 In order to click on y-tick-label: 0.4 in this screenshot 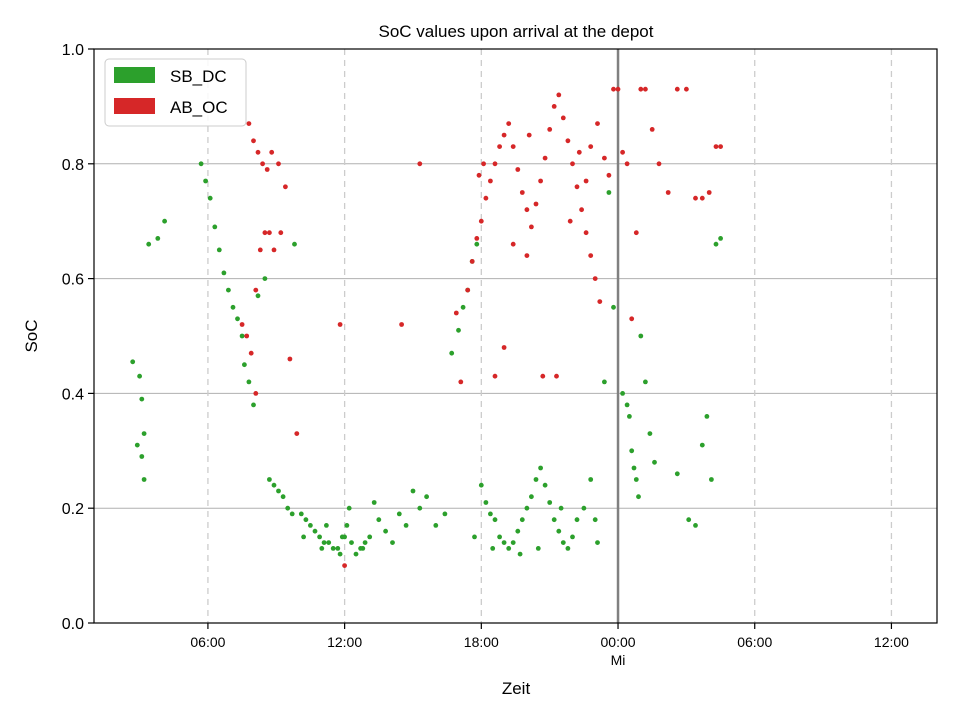, I will do `click(73, 394)`.